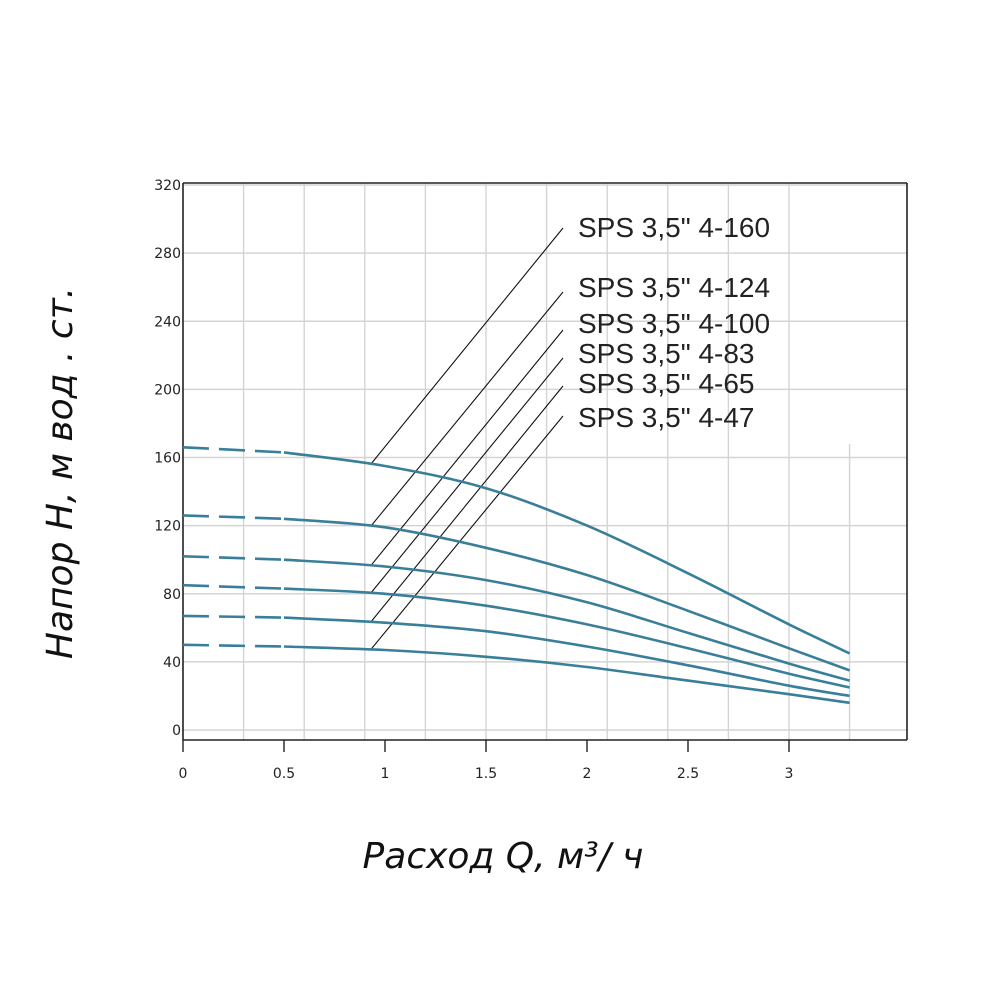 The height and width of the screenshot is (1000, 1000). I want to click on leader-lines, so click(467, 438).